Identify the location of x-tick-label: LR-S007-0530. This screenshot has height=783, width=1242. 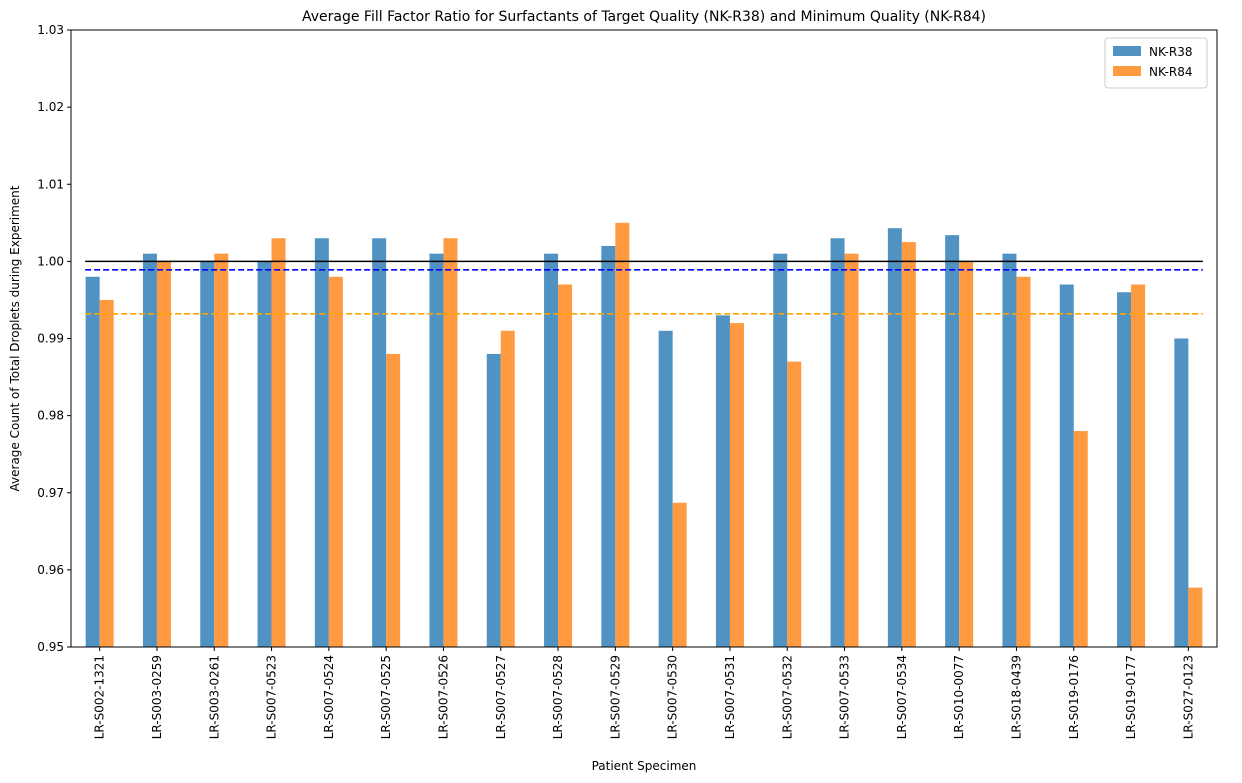
(673, 697).